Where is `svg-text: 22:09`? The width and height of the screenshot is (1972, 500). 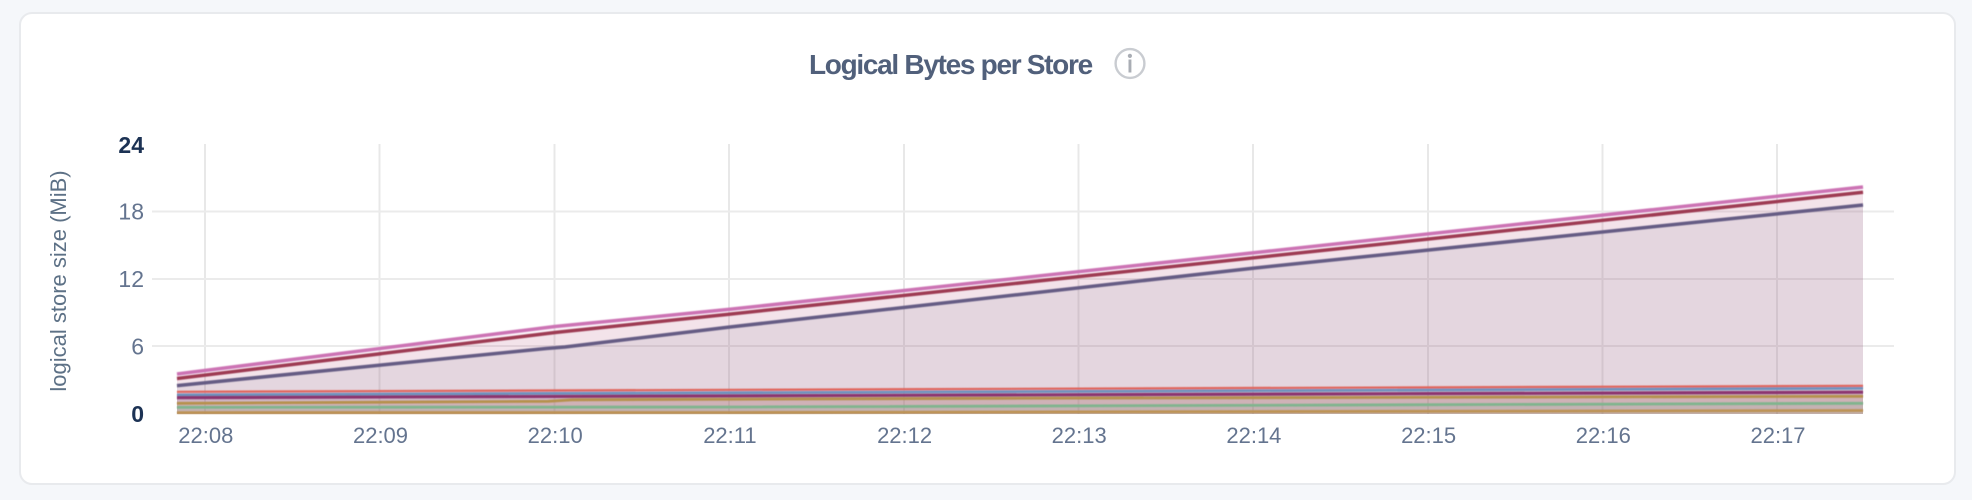 svg-text: 22:09 is located at coordinates (380, 435).